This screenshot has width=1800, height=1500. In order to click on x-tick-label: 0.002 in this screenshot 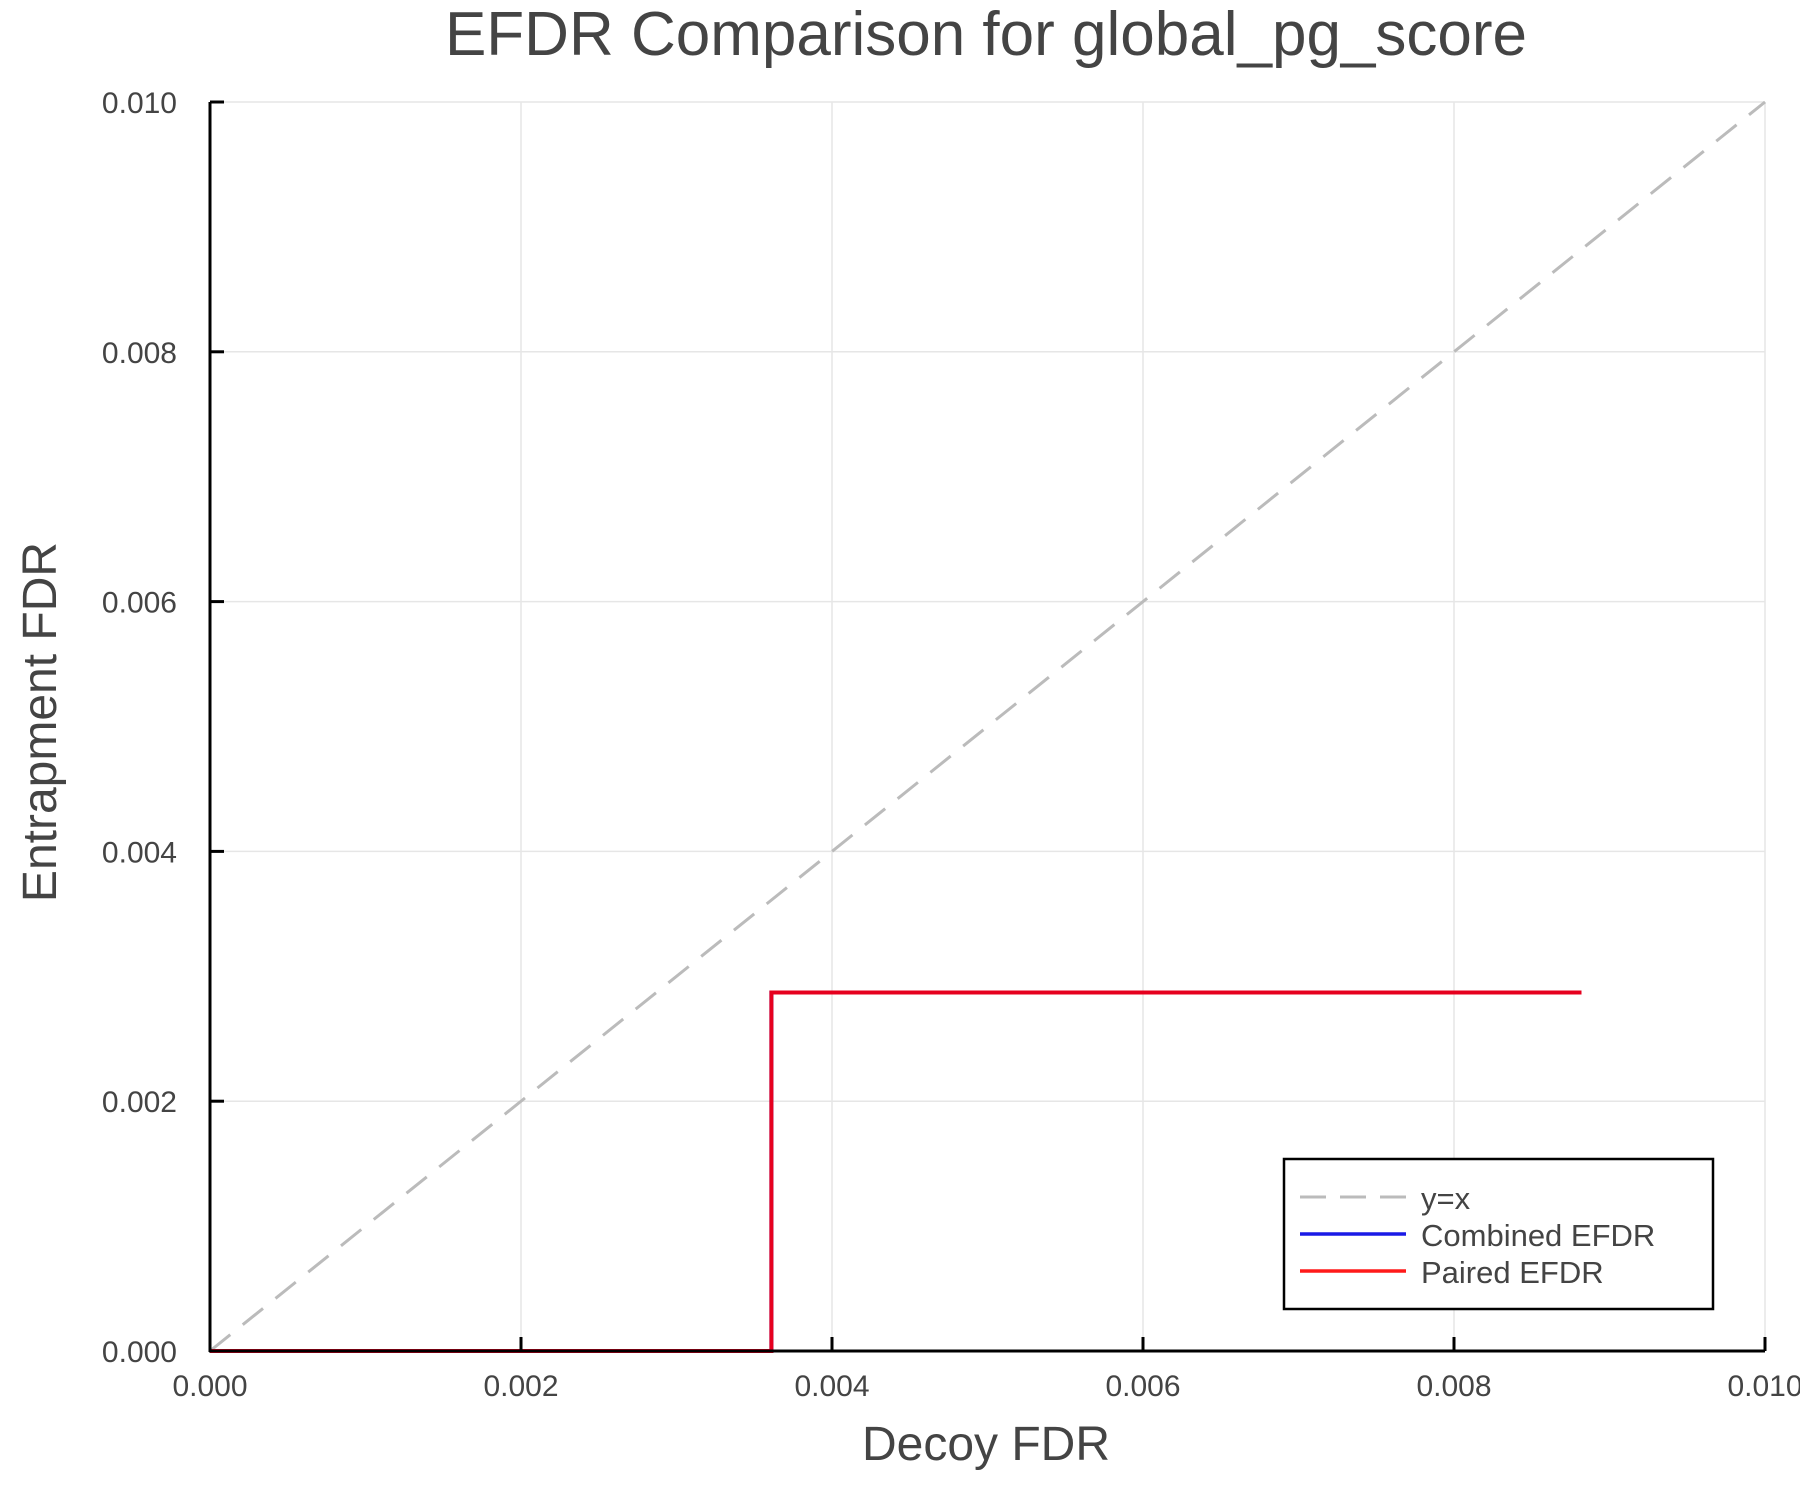, I will do `click(520, 1386)`.